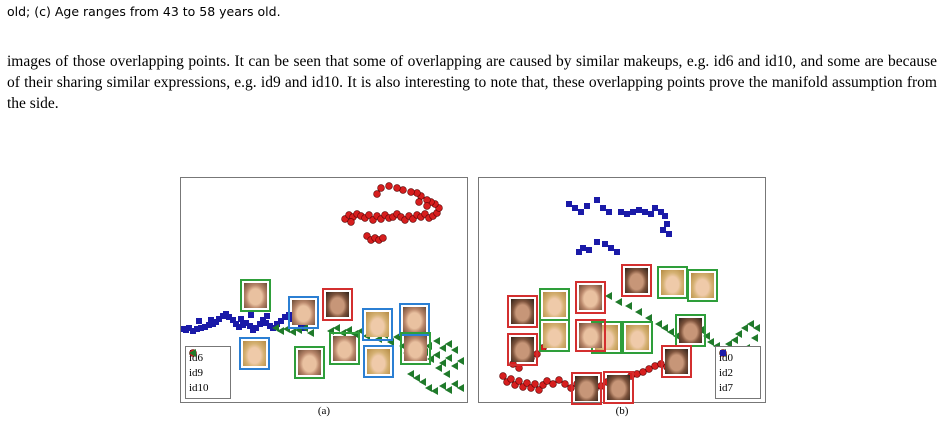  I want to click on legend-label-id9: id9, so click(196, 372).